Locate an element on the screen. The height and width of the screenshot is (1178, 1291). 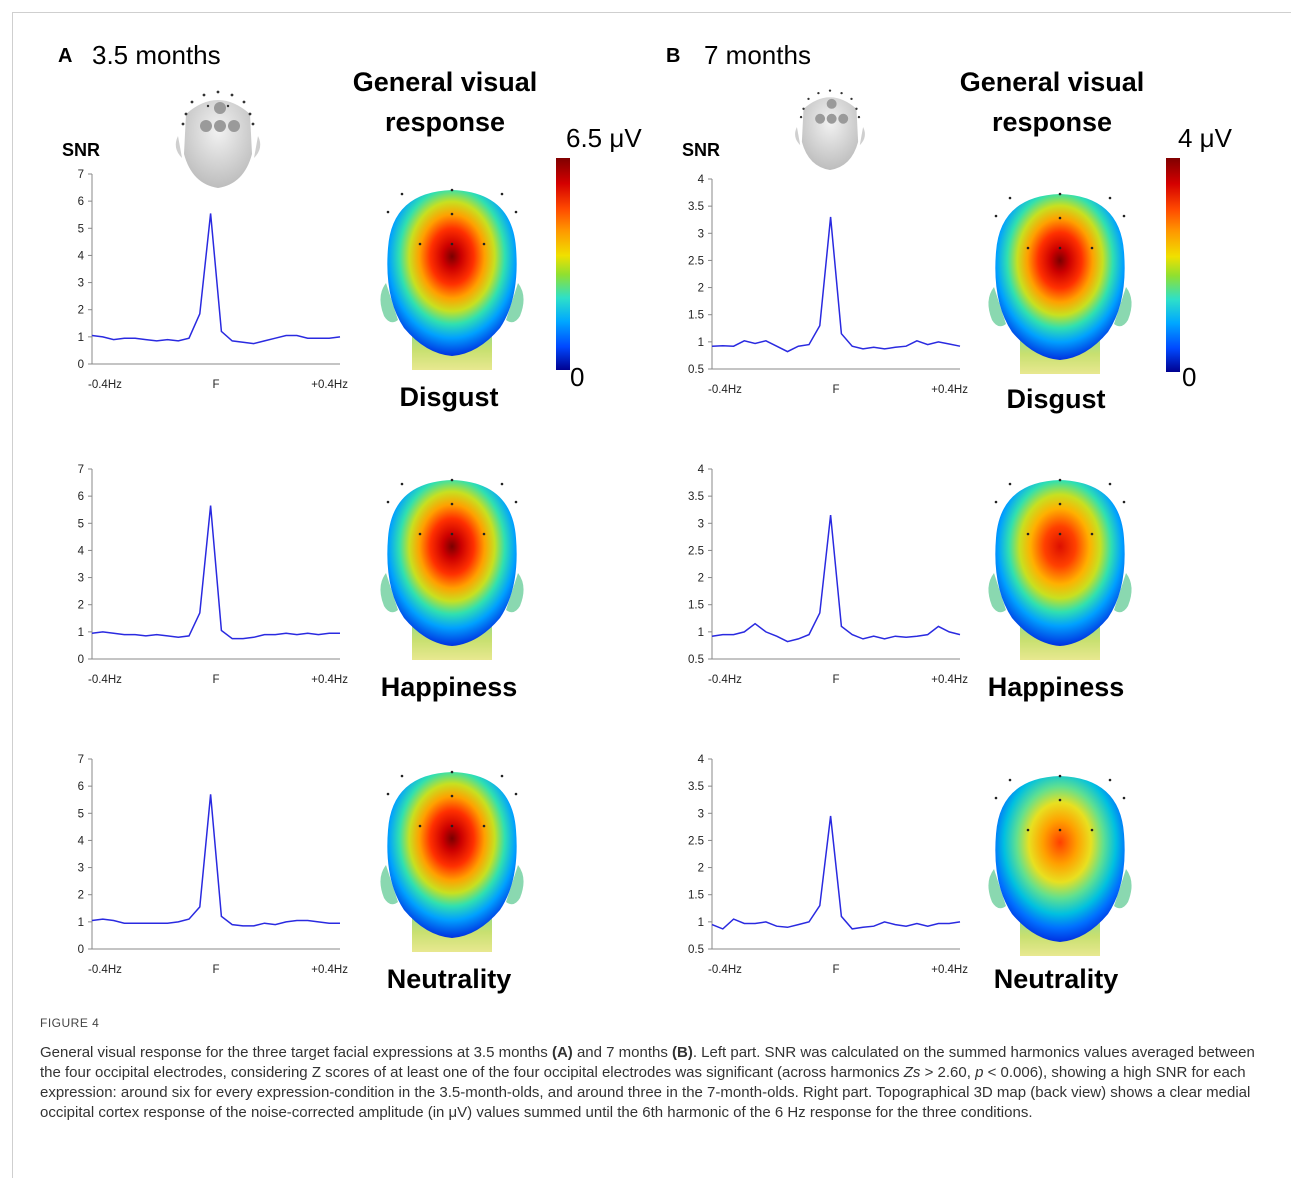
y-tick-label: 1.5 is located at coordinates (696, 896).